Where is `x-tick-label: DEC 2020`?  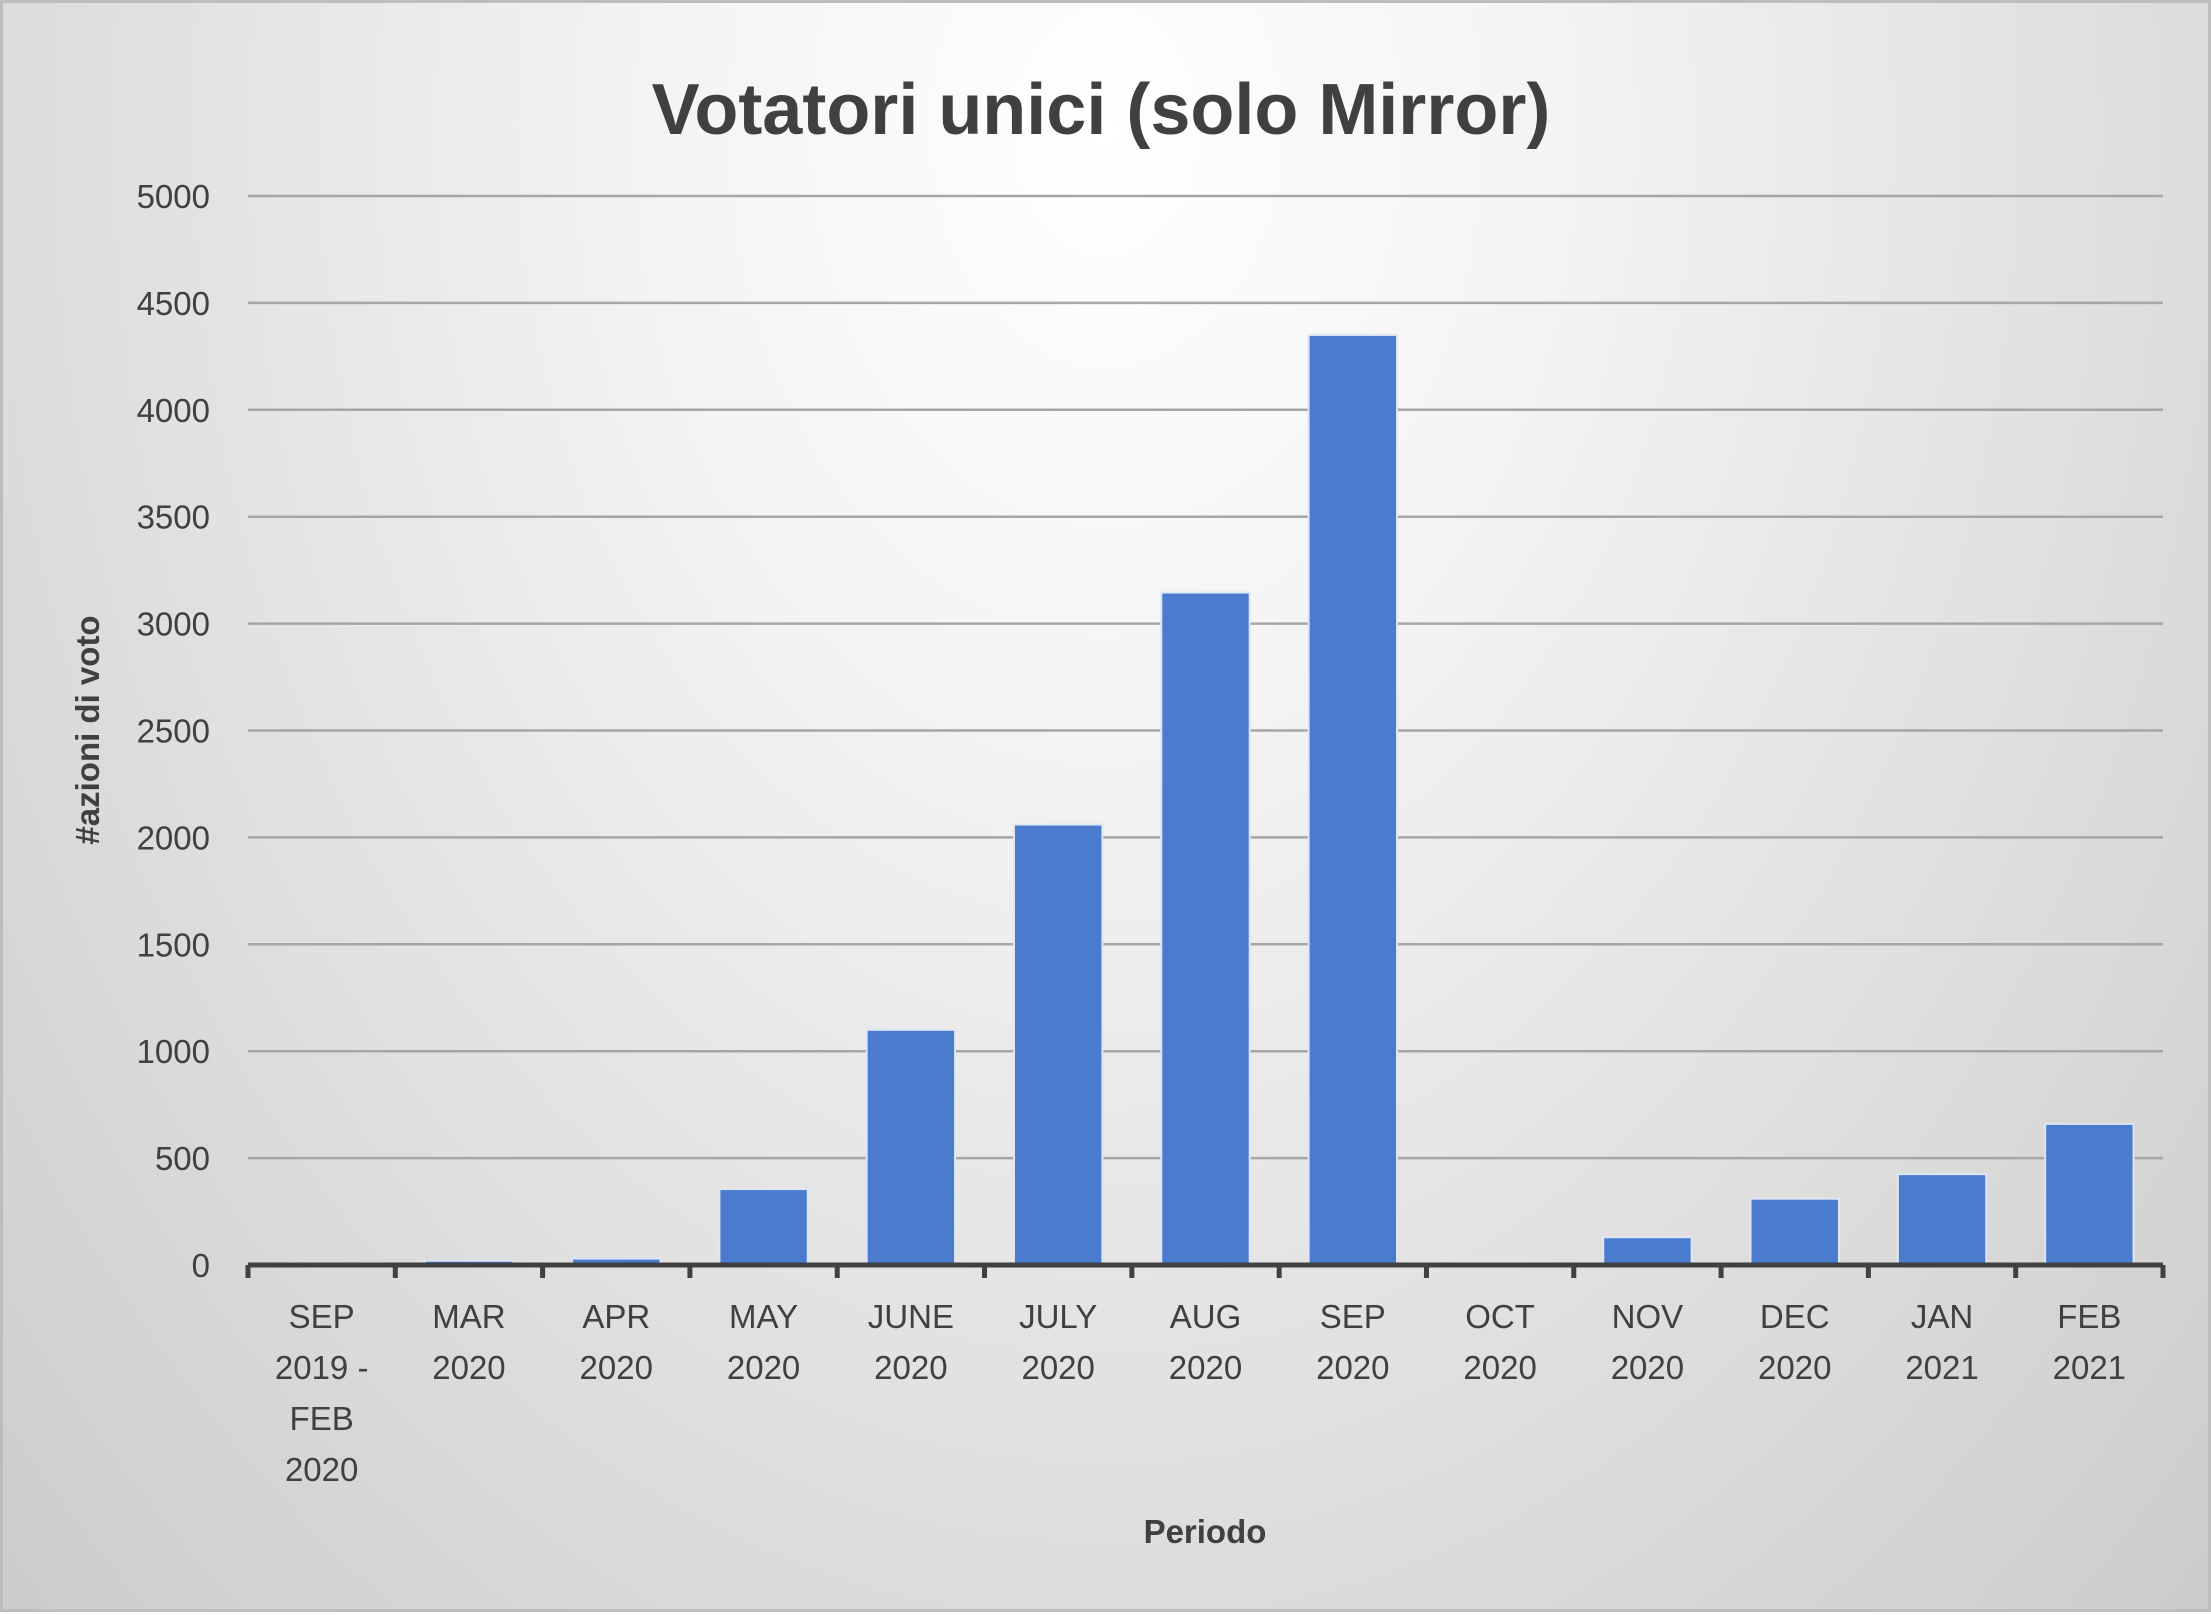 x-tick-label: DEC 2020 is located at coordinates (1794, 1342).